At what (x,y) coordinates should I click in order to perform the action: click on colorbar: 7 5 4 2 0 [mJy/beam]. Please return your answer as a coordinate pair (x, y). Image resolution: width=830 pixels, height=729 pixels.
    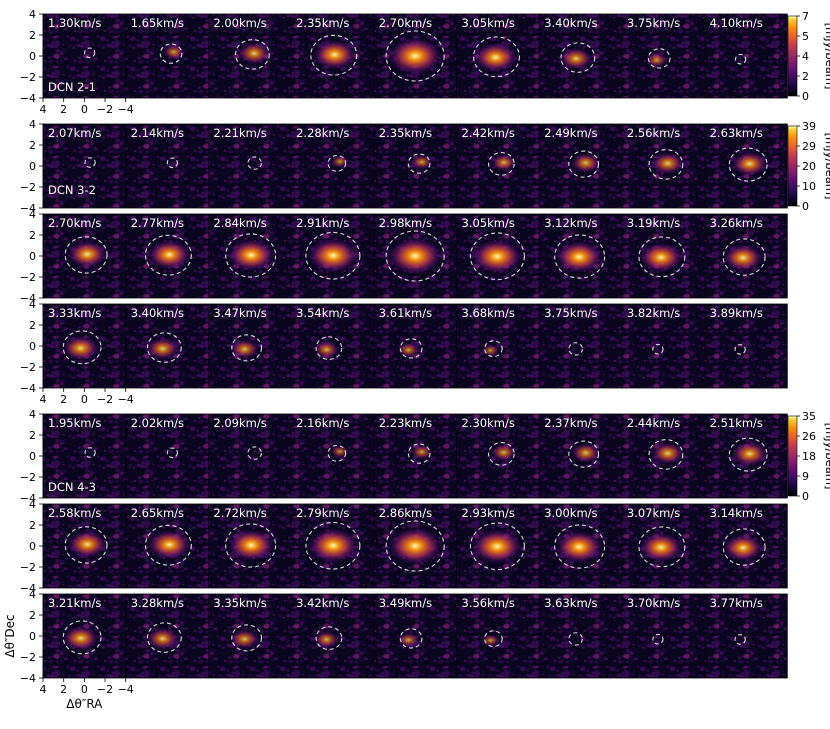
    Looking at the image, I should click on (808, 56).